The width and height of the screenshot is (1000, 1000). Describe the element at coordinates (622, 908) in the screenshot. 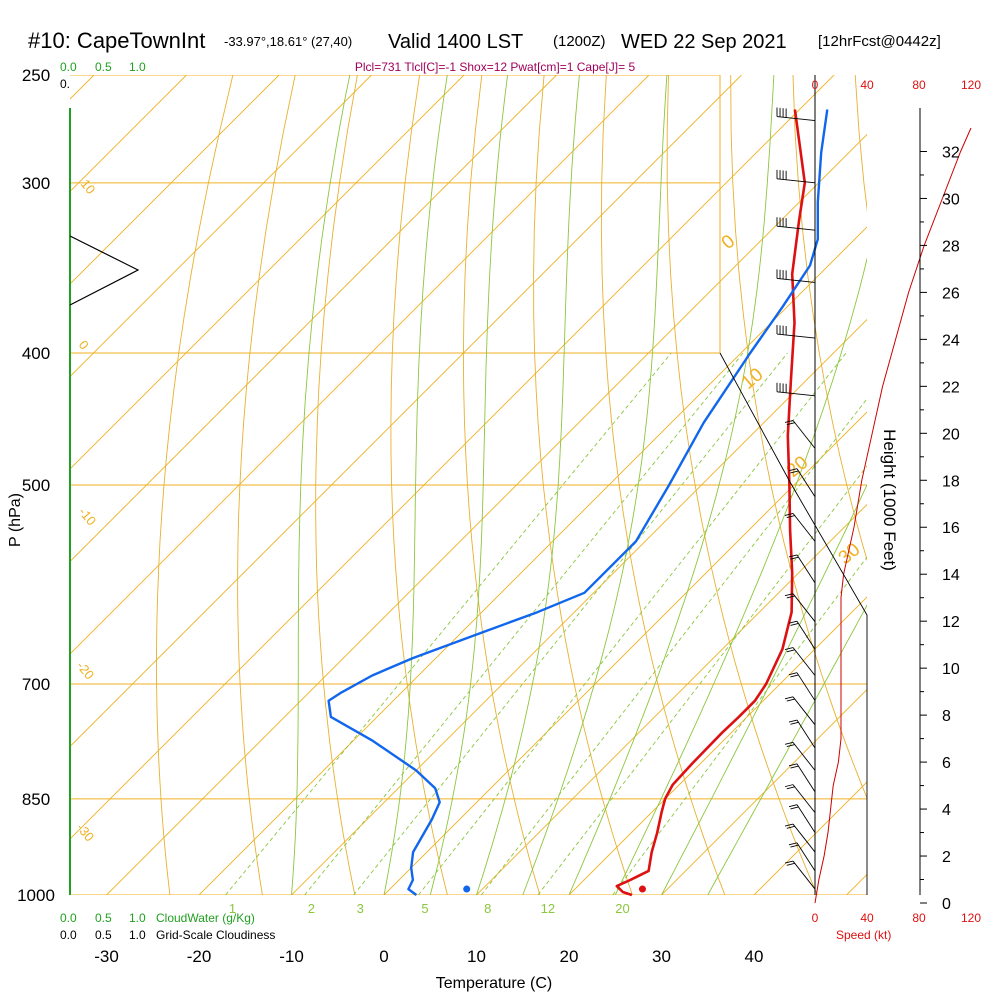

I see `mixing-ratio-label: 20` at that location.